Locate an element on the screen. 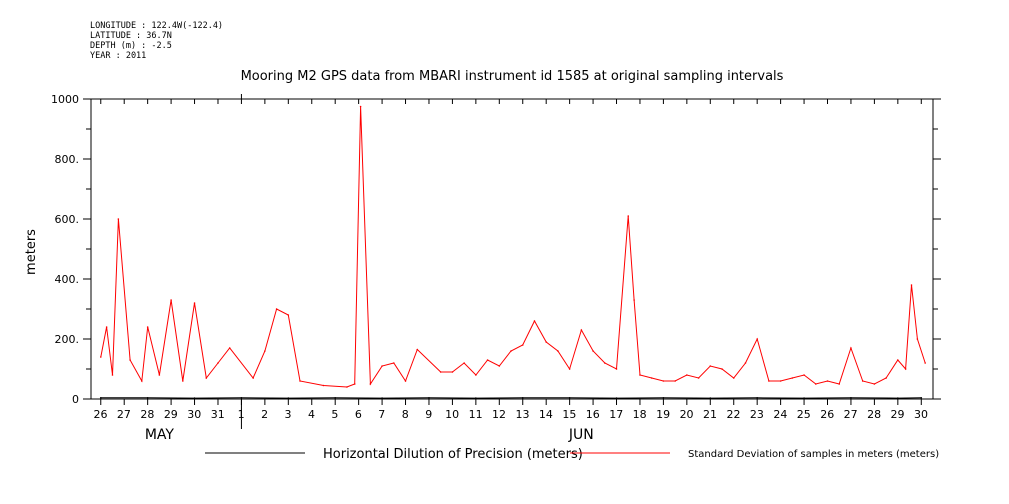 The width and height of the screenshot is (1009, 504). x-tick-label: 14 is located at coordinates (546, 414).